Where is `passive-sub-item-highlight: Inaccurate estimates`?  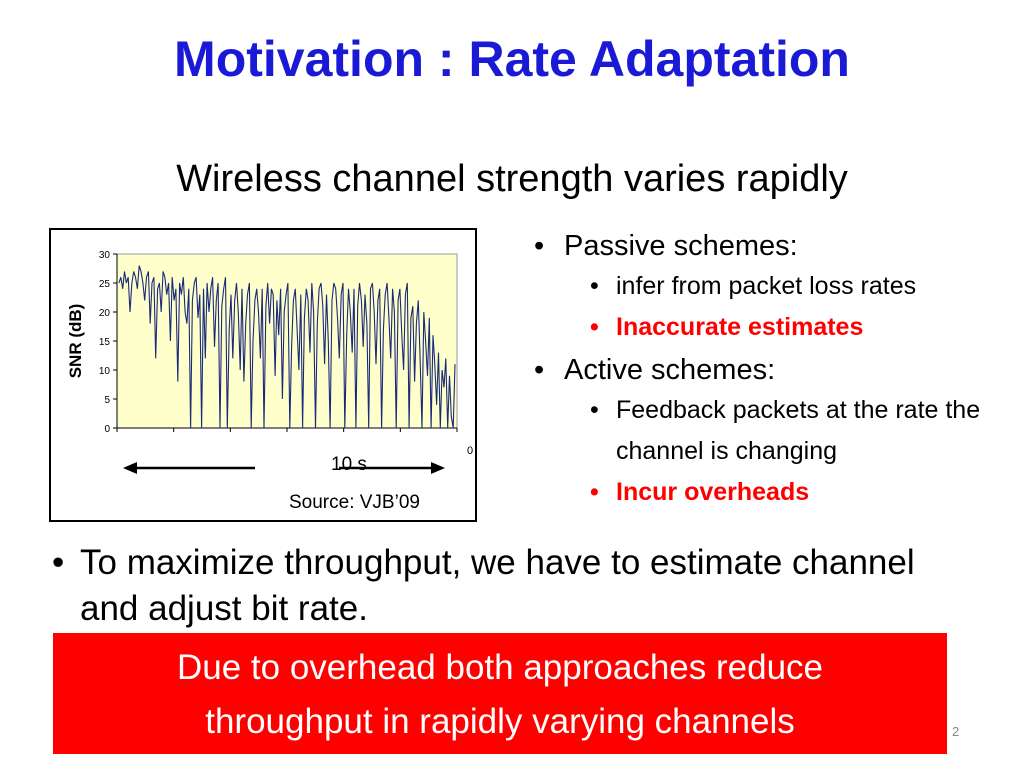
passive-sub-item-highlight: Inaccurate estimates is located at coordinates (794, 327).